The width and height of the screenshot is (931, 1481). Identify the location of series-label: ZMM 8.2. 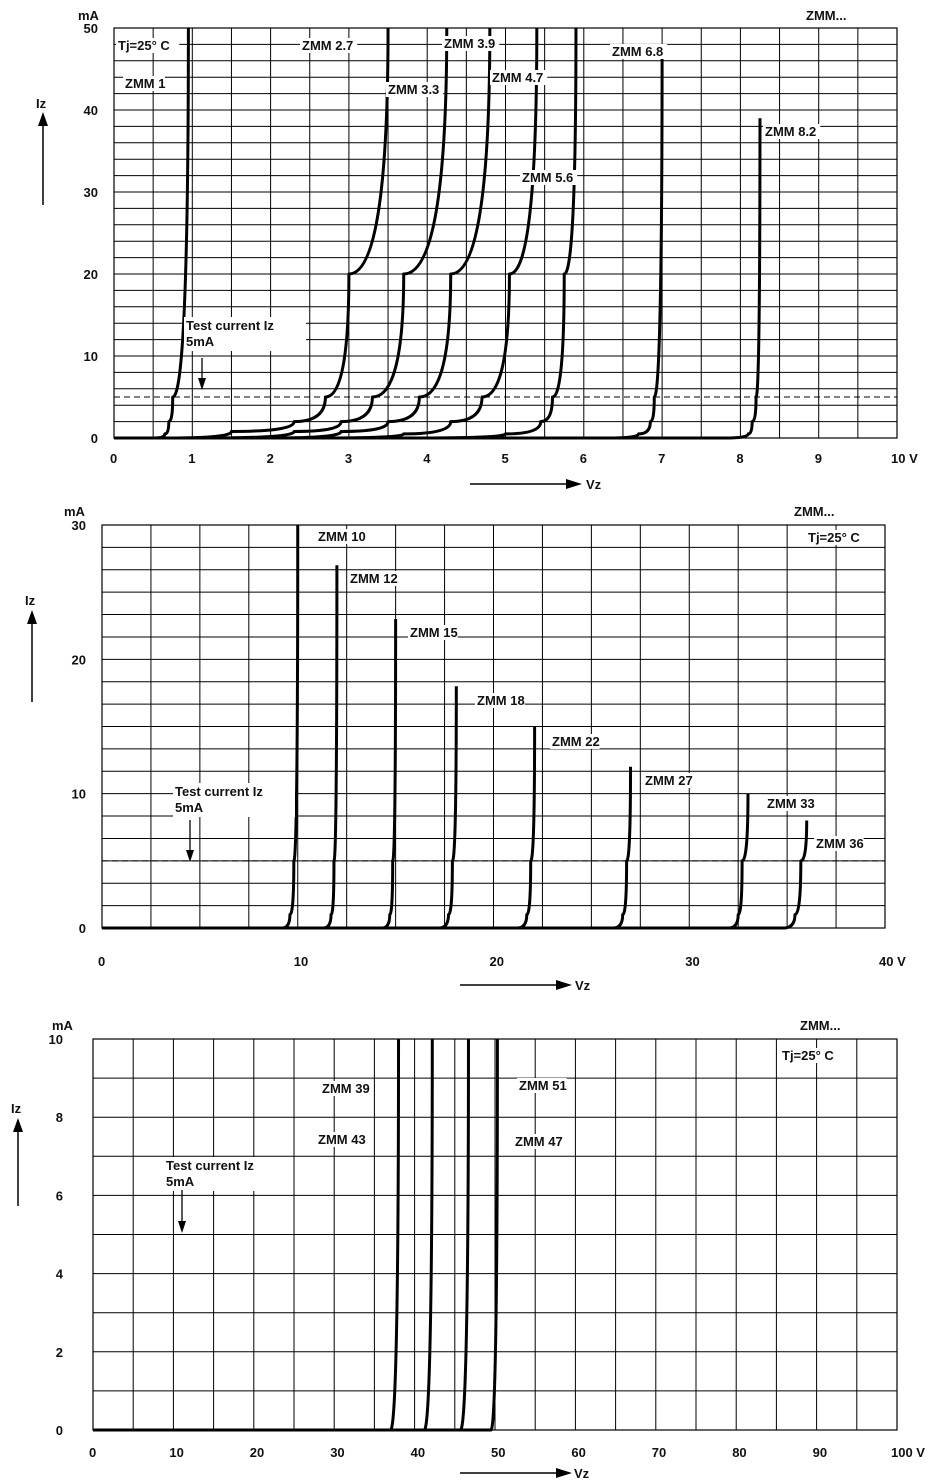
(790, 131).